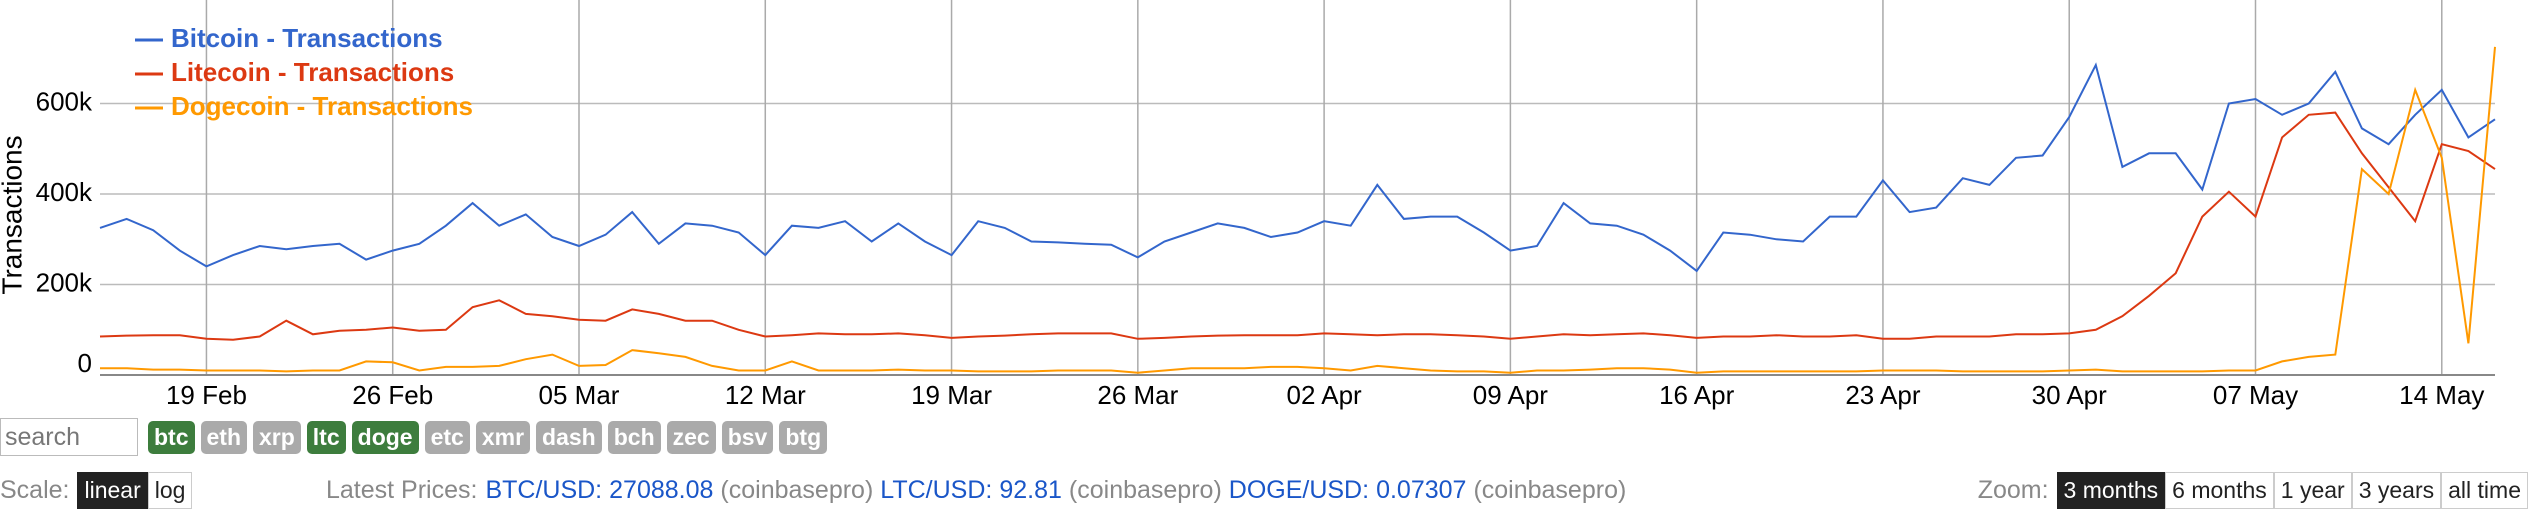  I want to click on legend-label: Litecoin - Transactions, so click(312, 72).